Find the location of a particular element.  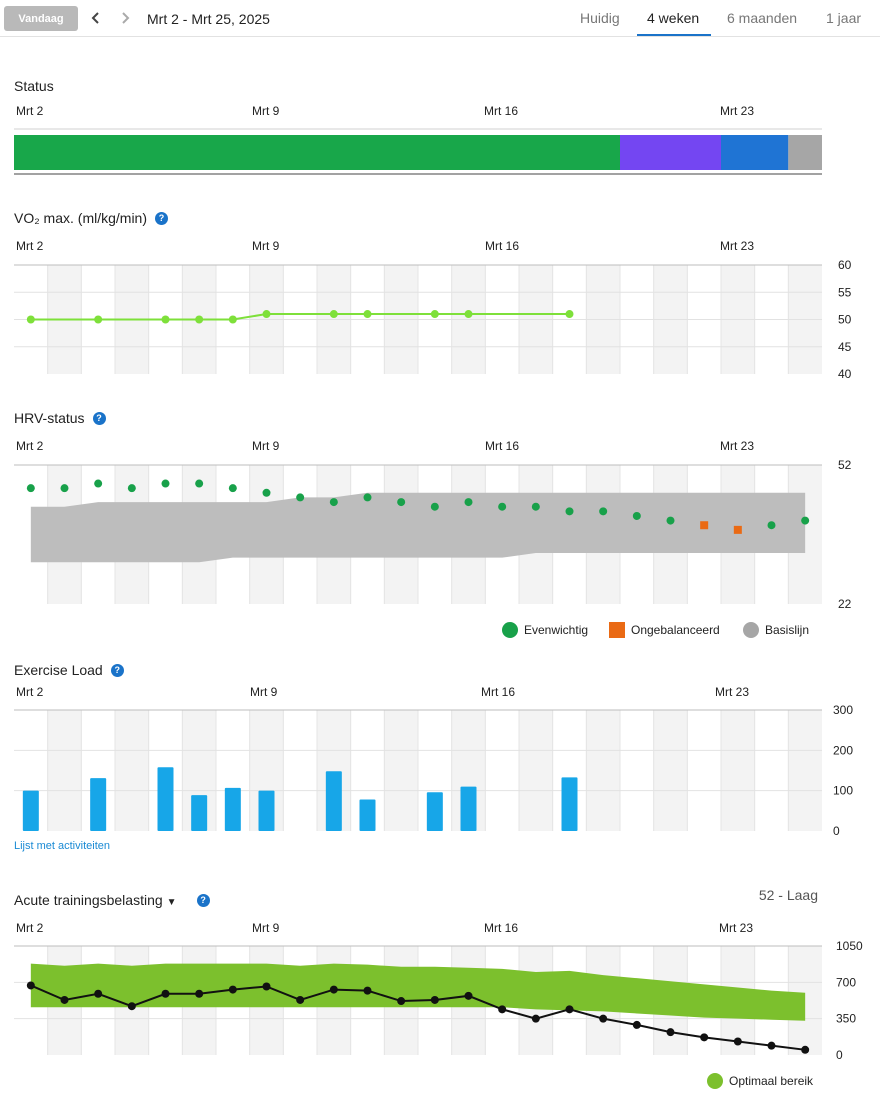

atl-title: Acute trainingsbelasting ▼? is located at coordinates (112, 900).